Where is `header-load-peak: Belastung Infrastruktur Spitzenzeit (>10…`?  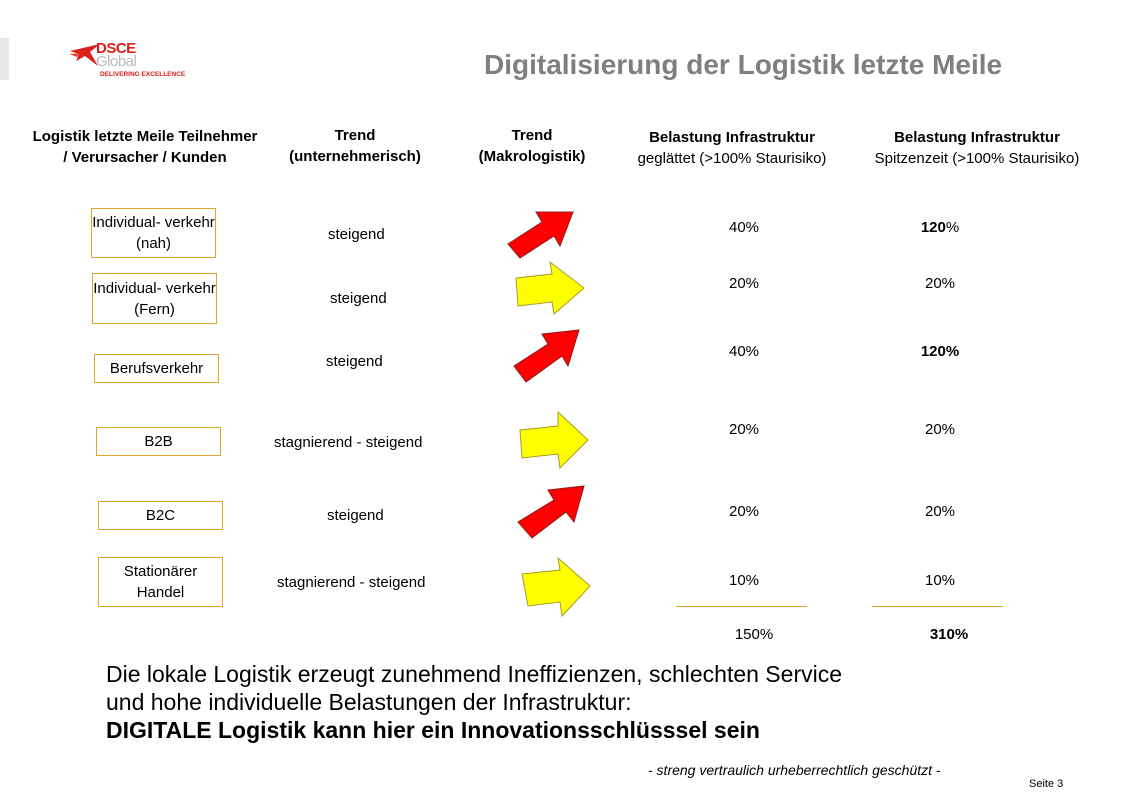
header-load-peak: Belastung Infrastruktur Spitzenzeit (>10… is located at coordinates (977, 148).